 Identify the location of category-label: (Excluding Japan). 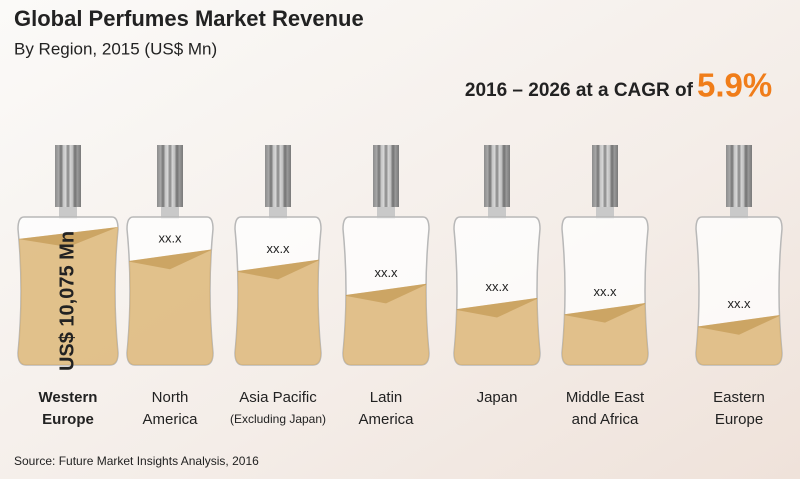
(278, 419).